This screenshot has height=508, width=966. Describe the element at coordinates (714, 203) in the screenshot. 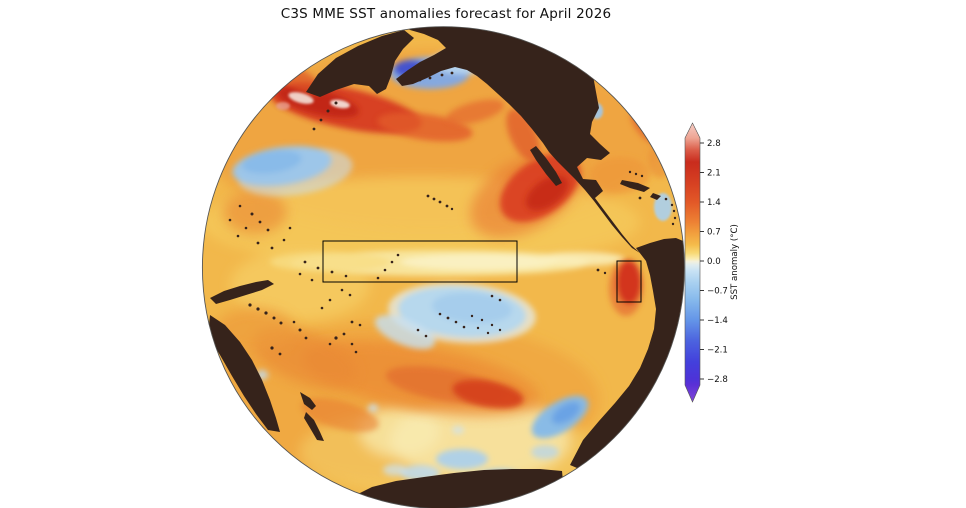

I see `colorbar-tick-label: 1.4` at that location.